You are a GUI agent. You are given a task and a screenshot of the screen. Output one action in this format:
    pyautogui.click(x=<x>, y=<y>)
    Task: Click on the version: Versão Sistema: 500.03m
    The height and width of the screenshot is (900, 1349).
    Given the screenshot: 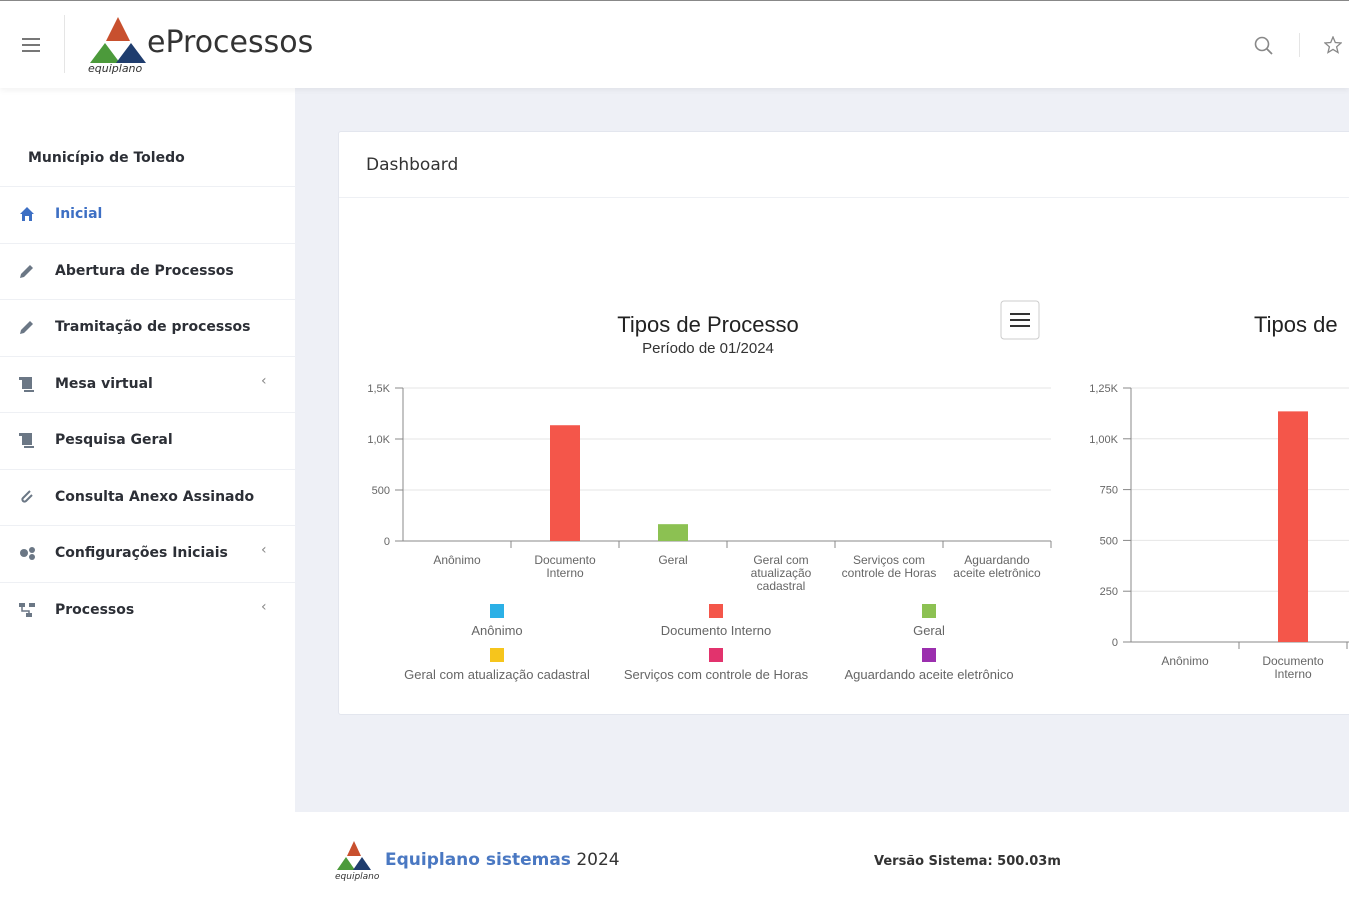 What is the action you would take?
    pyautogui.click(x=967, y=861)
    